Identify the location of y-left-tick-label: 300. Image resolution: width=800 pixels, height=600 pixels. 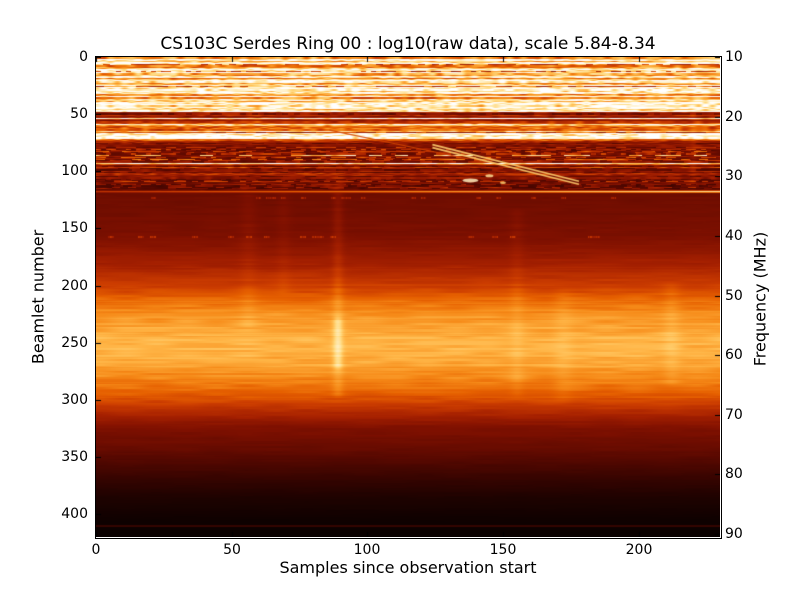
(74, 400).